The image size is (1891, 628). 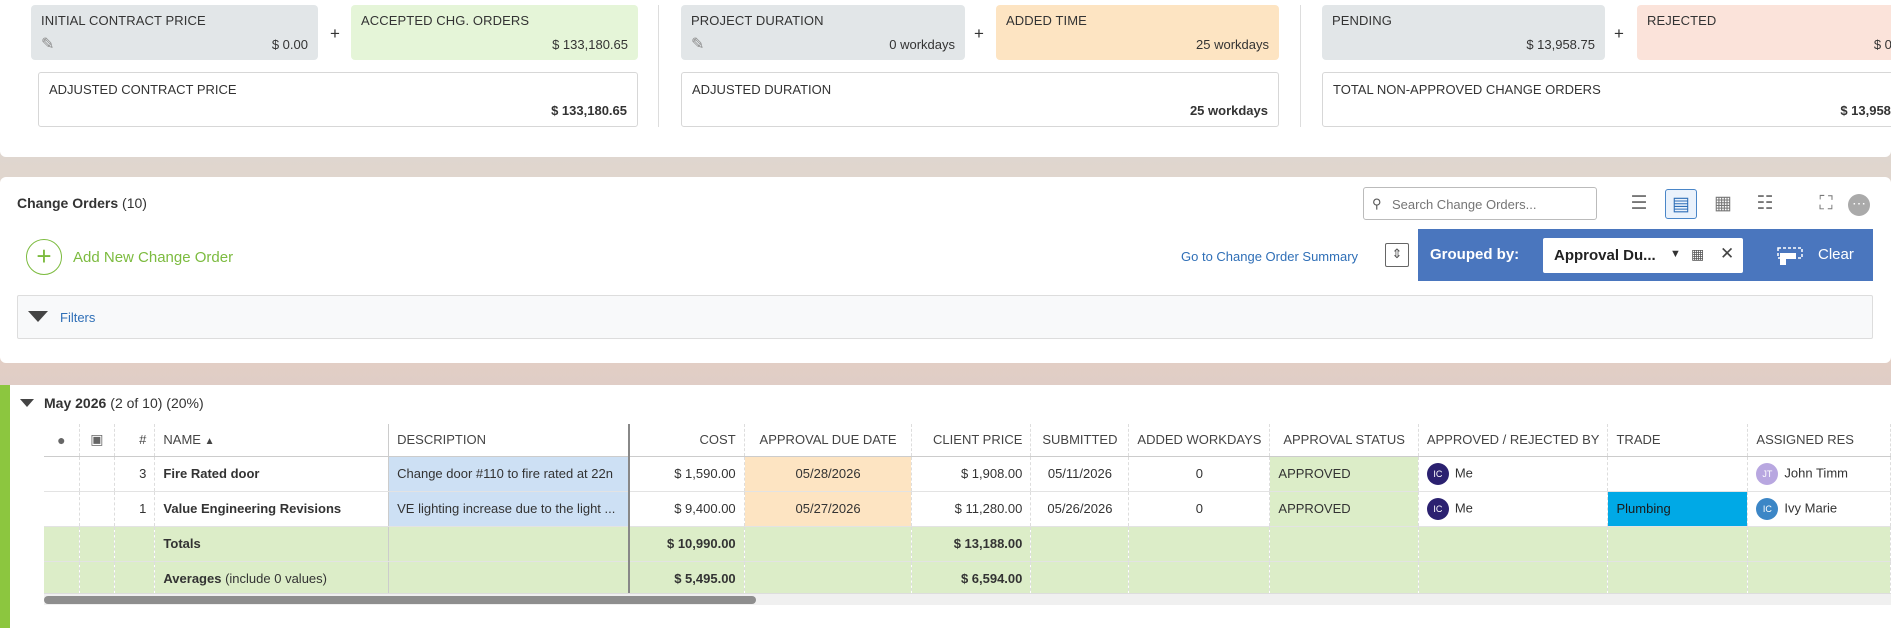 I want to click on row-trade, so click(x=1678, y=474).